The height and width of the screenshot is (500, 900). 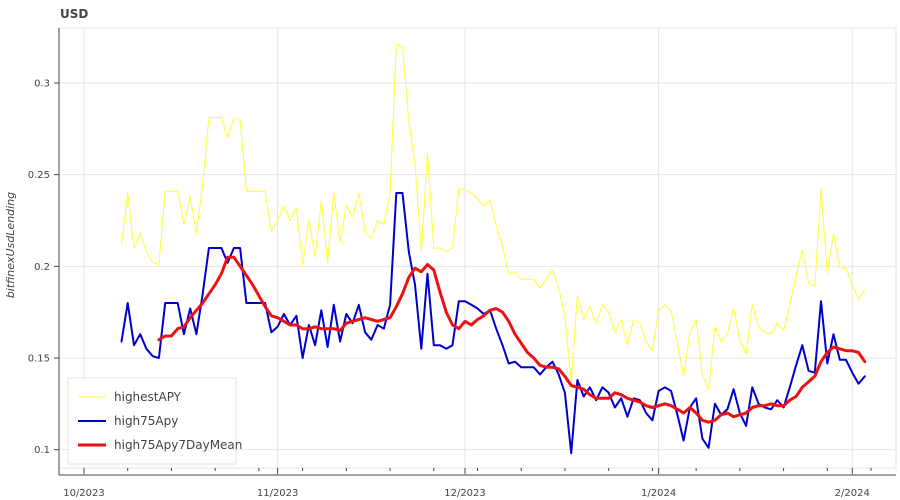 I want to click on x-tick-label: 11/2023, so click(x=278, y=493).